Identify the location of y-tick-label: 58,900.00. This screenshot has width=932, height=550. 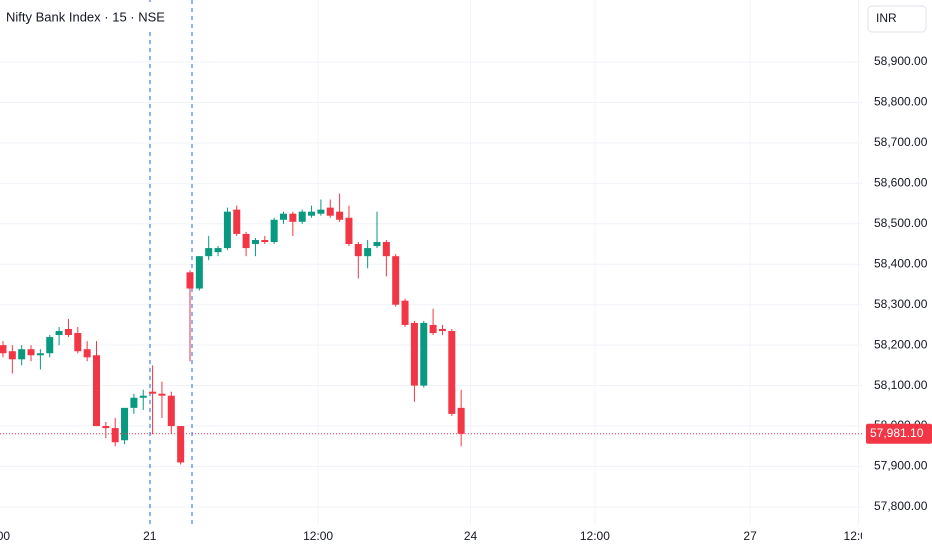
(901, 61).